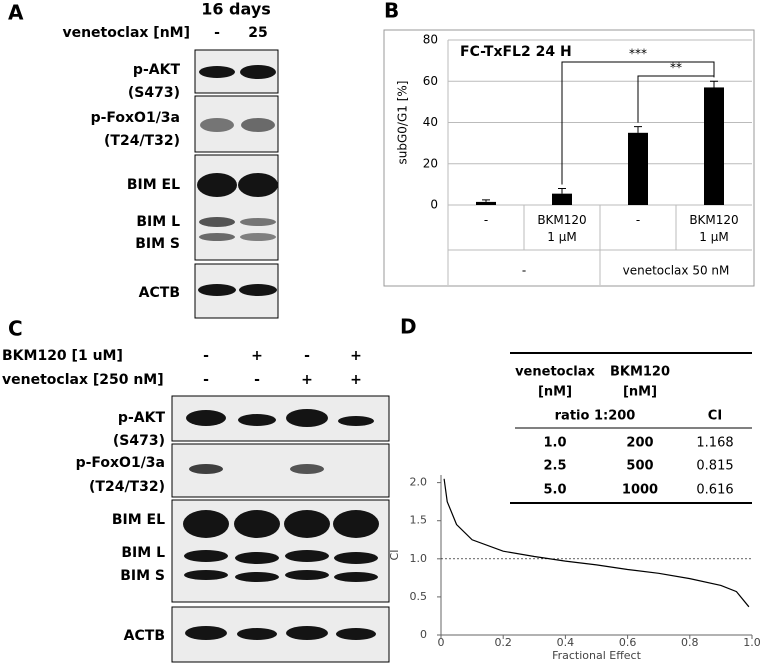 This screenshot has height=670, width=762. Describe the element at coordinates (217, 33) in the screenshot. I see `lane-label: -` at that location.